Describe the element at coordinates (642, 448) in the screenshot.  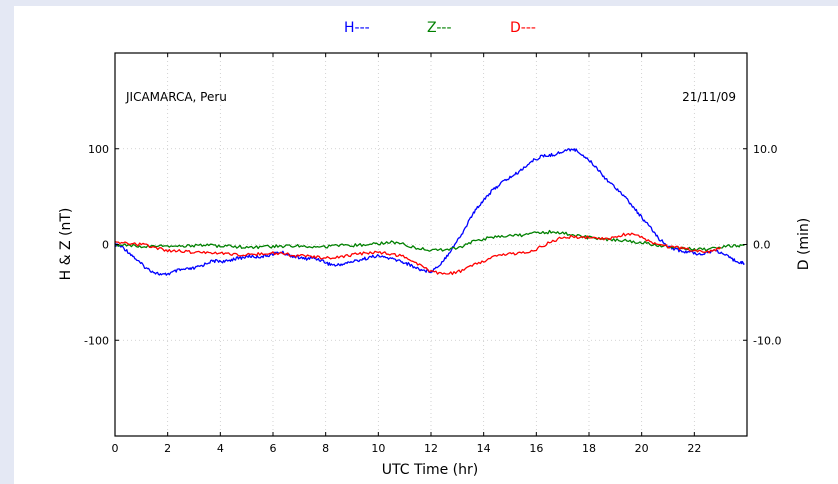
I see `x-tick-label: 20` at that location.